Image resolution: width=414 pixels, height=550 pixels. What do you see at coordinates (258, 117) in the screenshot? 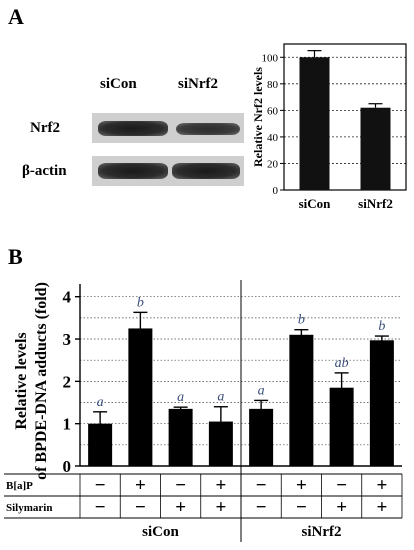
I see `chart-a-y-label: Relative Nrf2 levels` at bounding box center [258, 117].